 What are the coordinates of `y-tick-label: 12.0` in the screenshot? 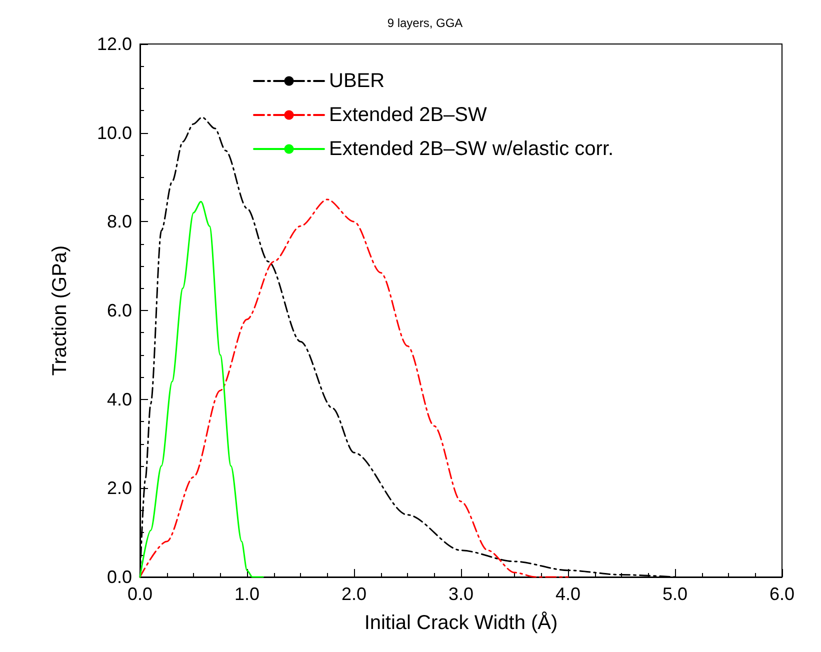 It's located at (114, 44).